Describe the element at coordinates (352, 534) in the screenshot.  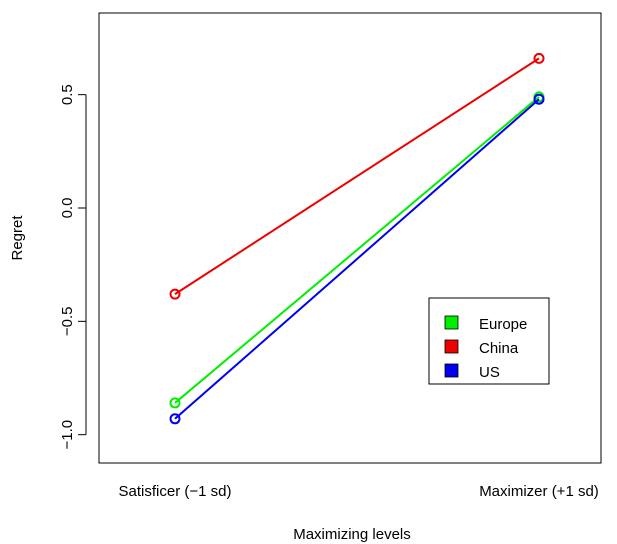
I see `x-axis-label: Maximizing levels` at that location.